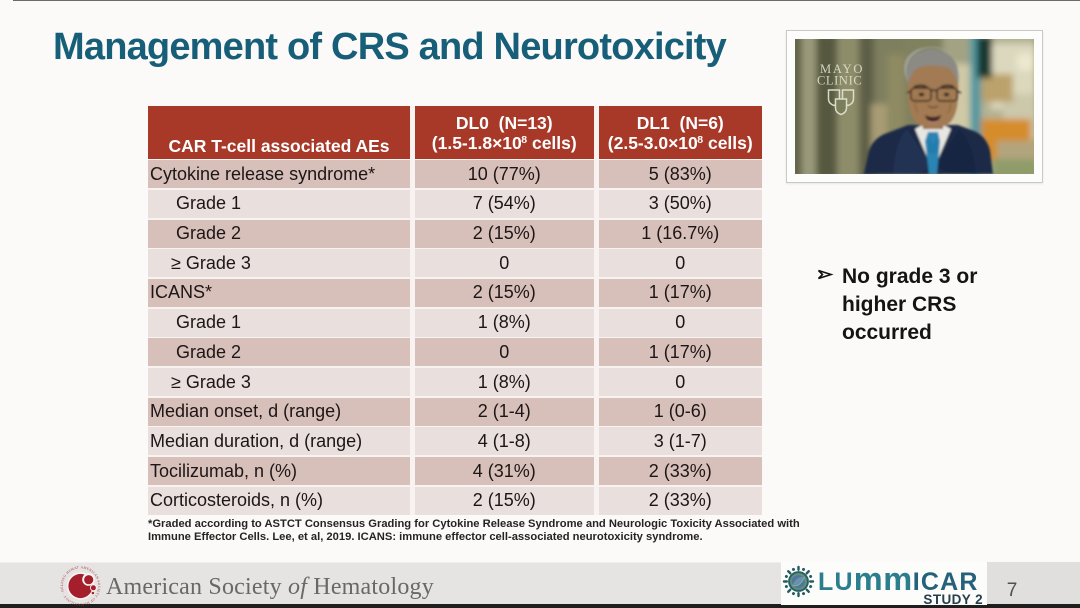  Describe the element at coordinates (842, 69) in the screenshot. I see `svg-text: MAYO` at that location.